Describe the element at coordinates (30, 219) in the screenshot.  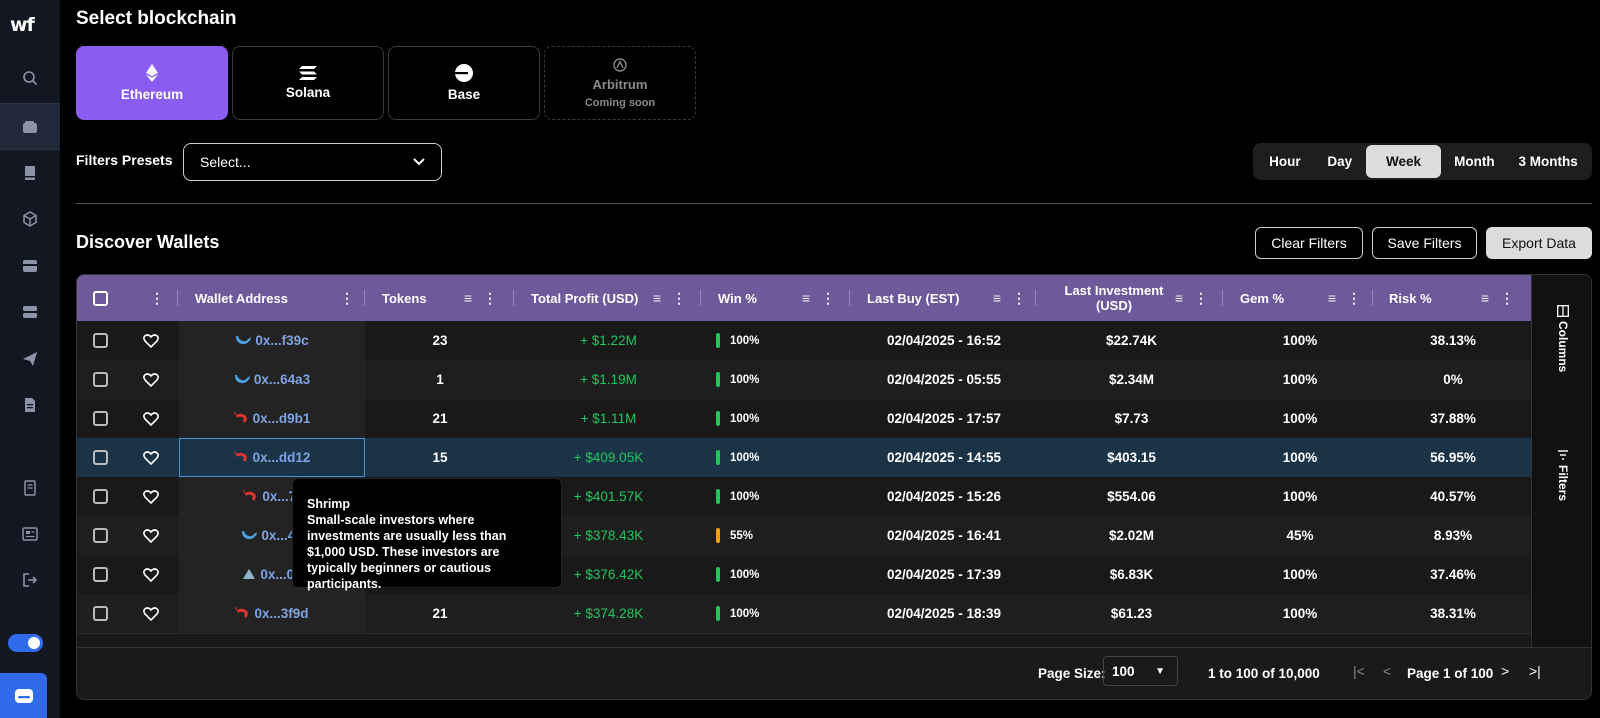
I see `cube-icon` at that location.